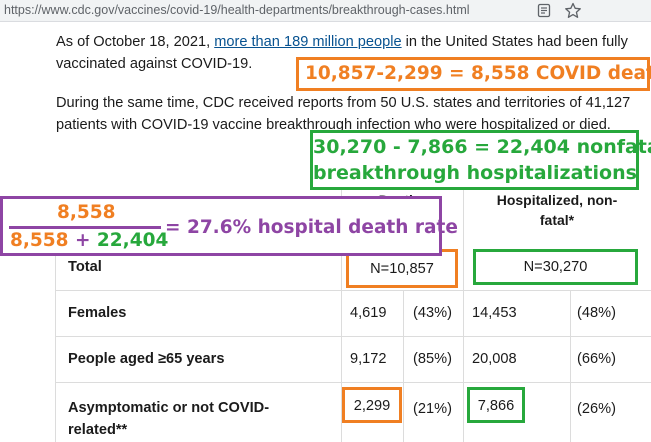 This screenshot has height=442, width=651. I want to click on row-label-females: Females, so click(97, 313).